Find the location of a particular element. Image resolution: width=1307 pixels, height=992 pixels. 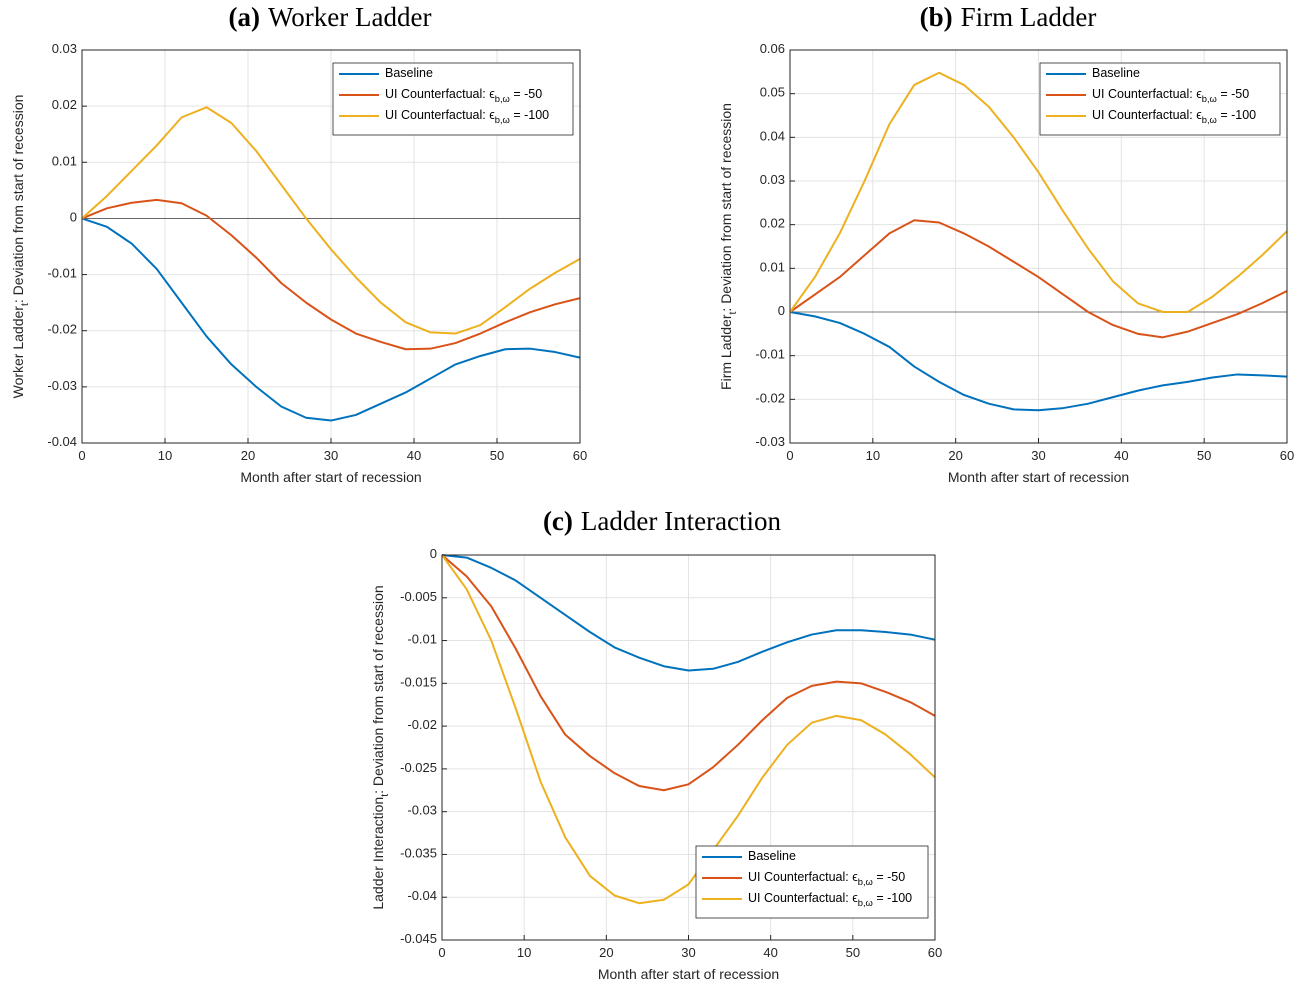

chart-title: (a) Worker Ladder is located at coordinates (330, 17).